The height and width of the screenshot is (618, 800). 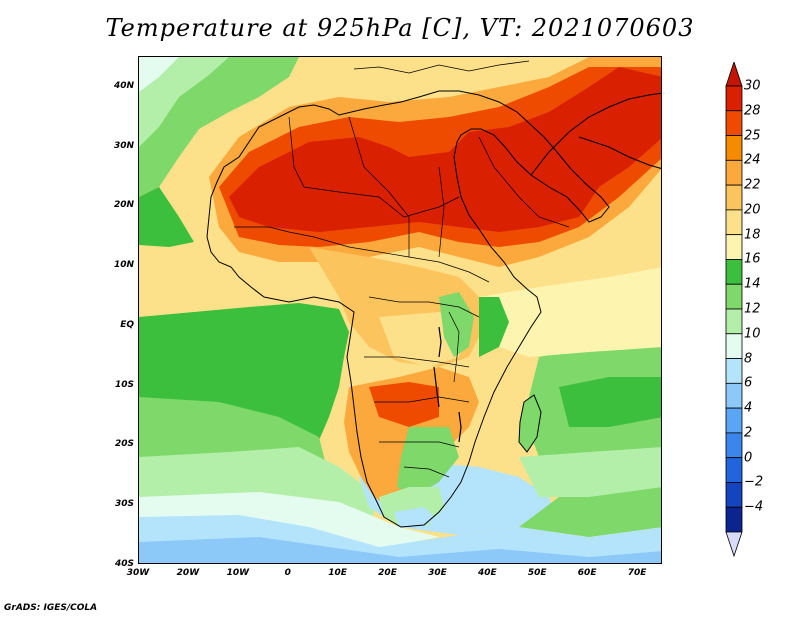 What do you see at coordinates (124, 444) in the screenshot?
I see `y-tick-label: 20S` at bounding box center [124, 444].